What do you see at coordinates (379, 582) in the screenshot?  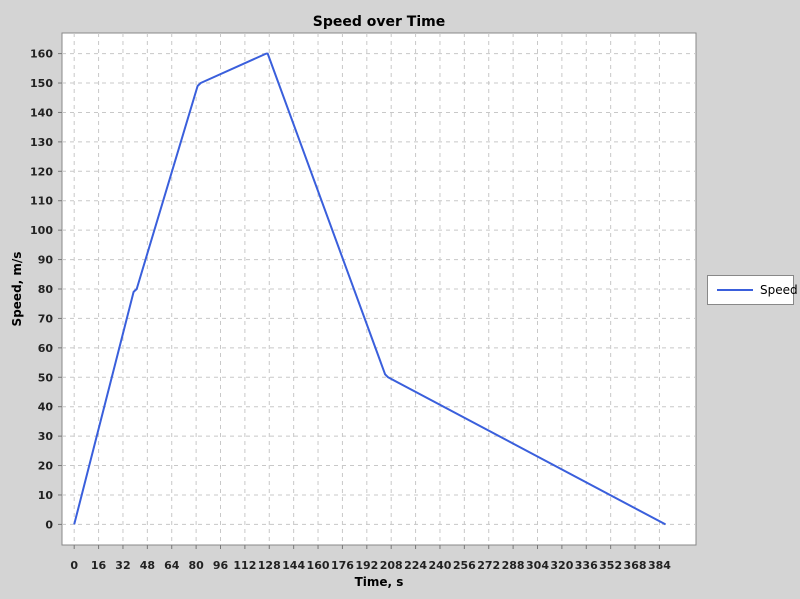 I see `x-axis-label: Time, s` at bounding box center [379, 582].